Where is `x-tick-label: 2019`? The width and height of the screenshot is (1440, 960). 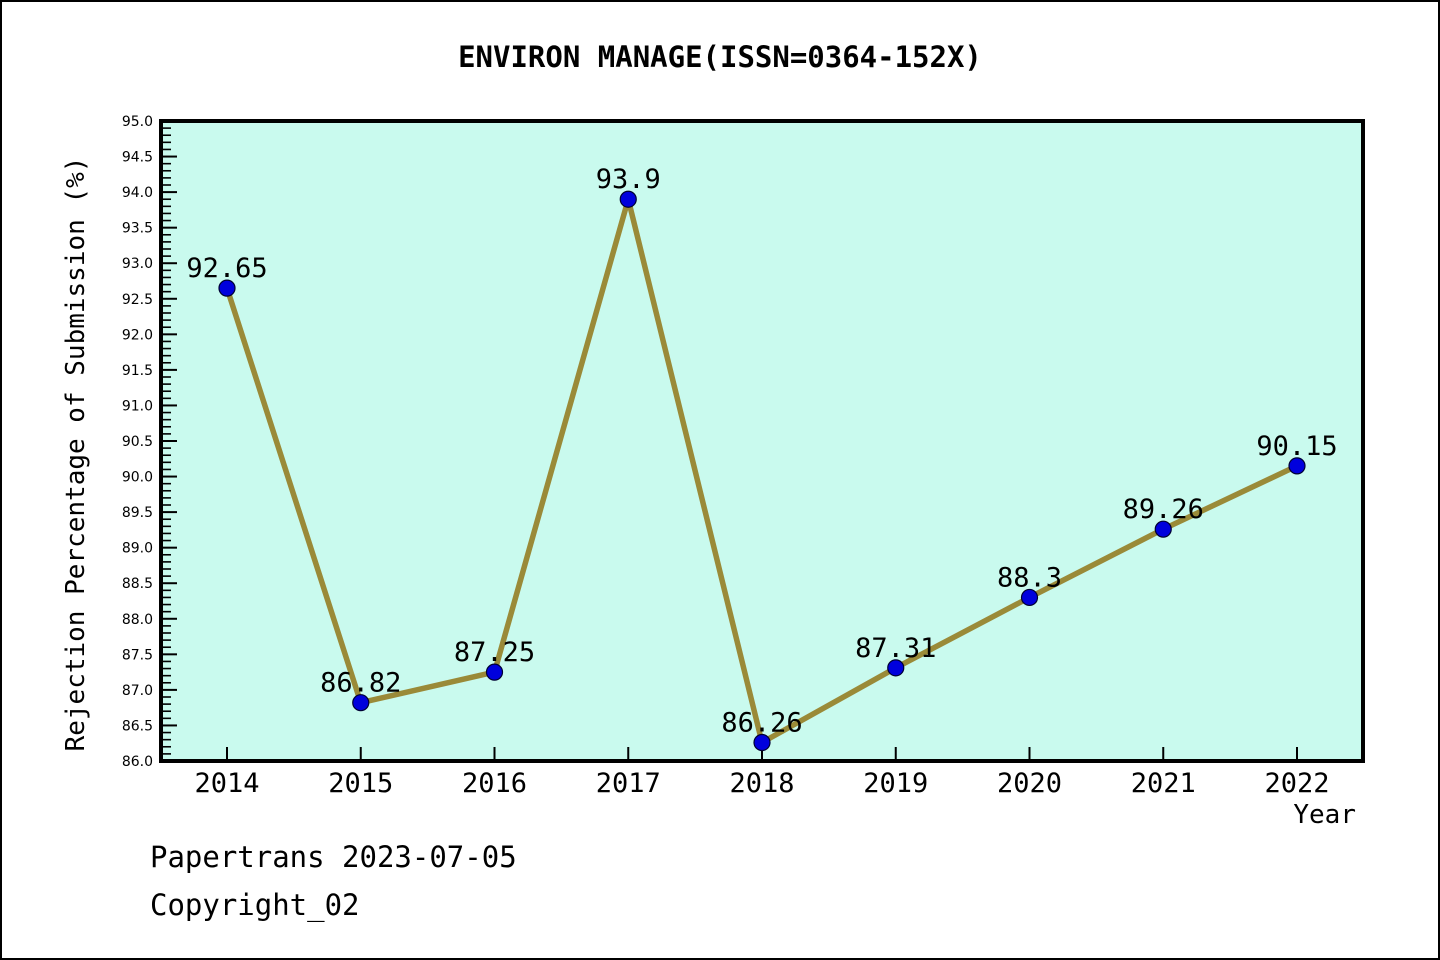
x-tick-label: 2019 is located at coordinates (895, 783).